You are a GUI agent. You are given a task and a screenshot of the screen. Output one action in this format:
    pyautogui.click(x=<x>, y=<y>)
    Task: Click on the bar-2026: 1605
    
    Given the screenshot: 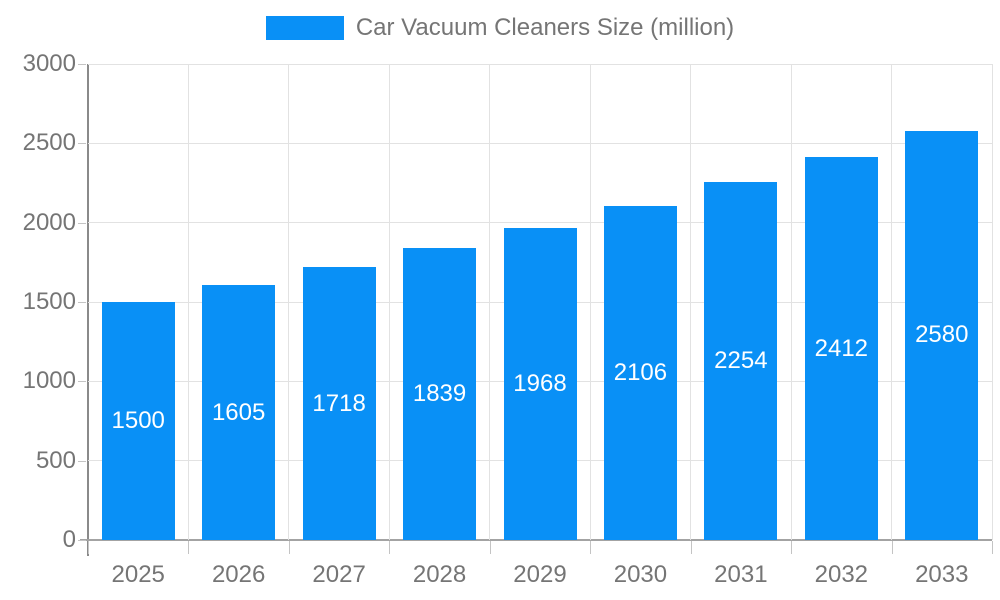 What is the action you would take?
    pyautogui.click(x=239, y=412)
    